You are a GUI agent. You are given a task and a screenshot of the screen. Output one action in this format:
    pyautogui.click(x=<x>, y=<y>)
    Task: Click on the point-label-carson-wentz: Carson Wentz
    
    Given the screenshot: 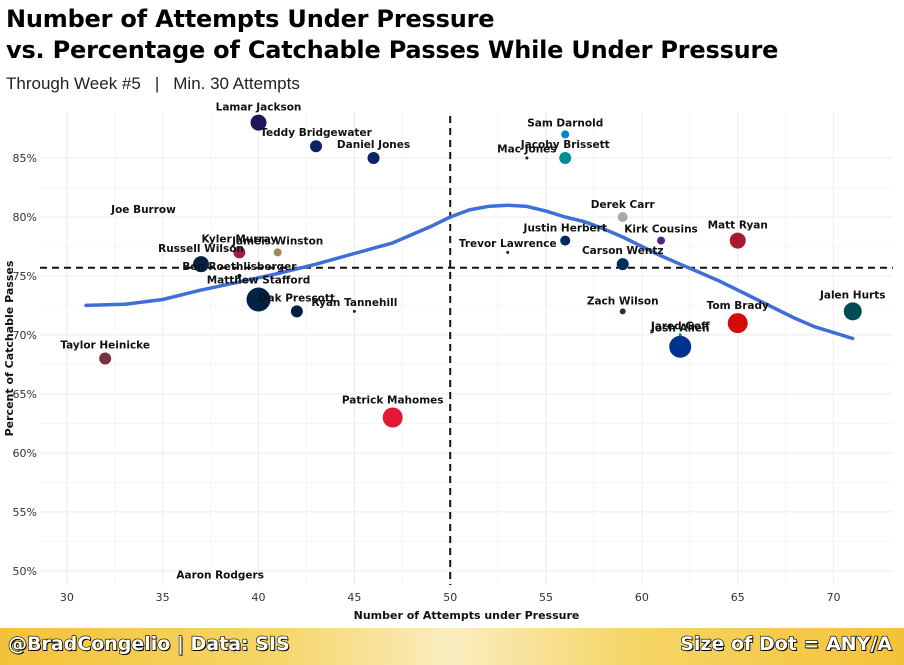 What is the action you would take?
    pyautogui.click(x=623, y=251)
    